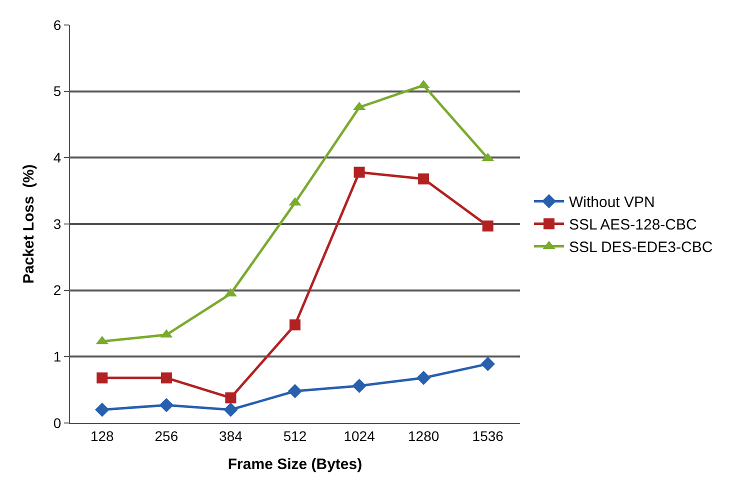  Describe the element at coordinates (57, 422) in the screenshot. I see `y-tick-label: 0` at that location.